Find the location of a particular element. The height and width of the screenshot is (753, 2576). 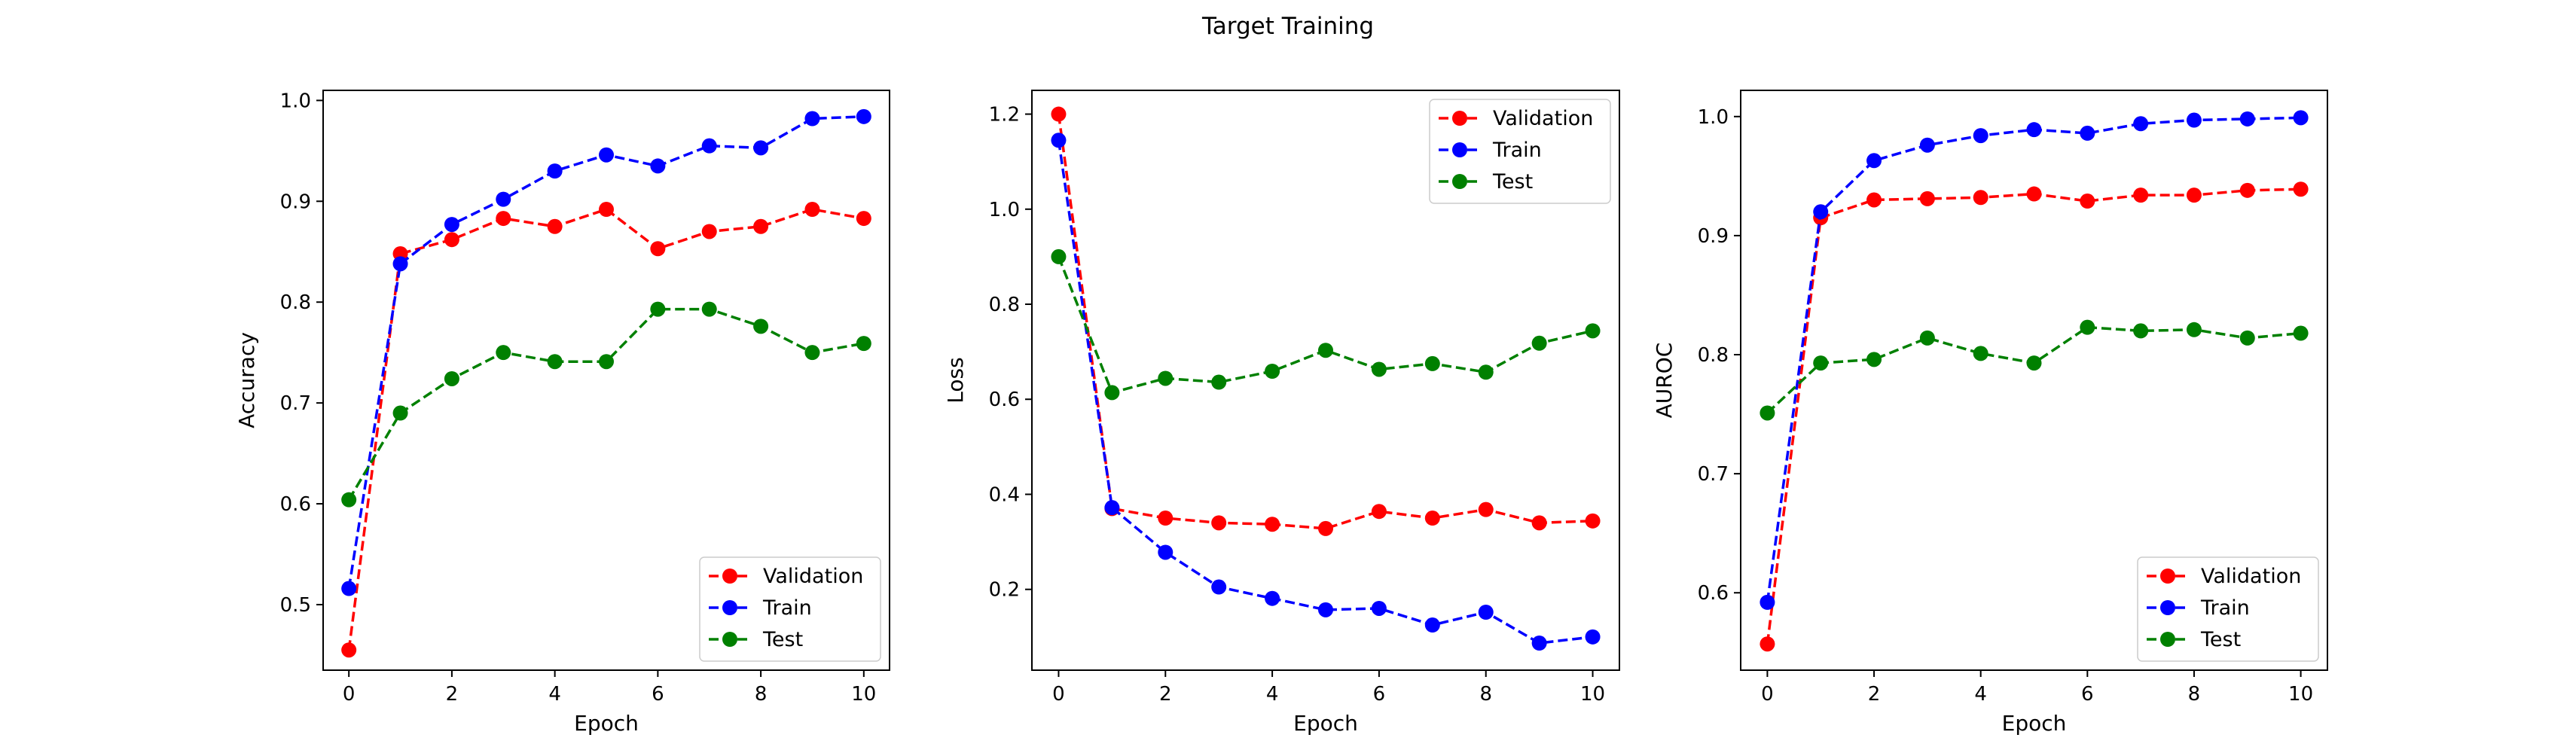

accuracy-x-tick-label: 10 is located at coordinates (864, 694).